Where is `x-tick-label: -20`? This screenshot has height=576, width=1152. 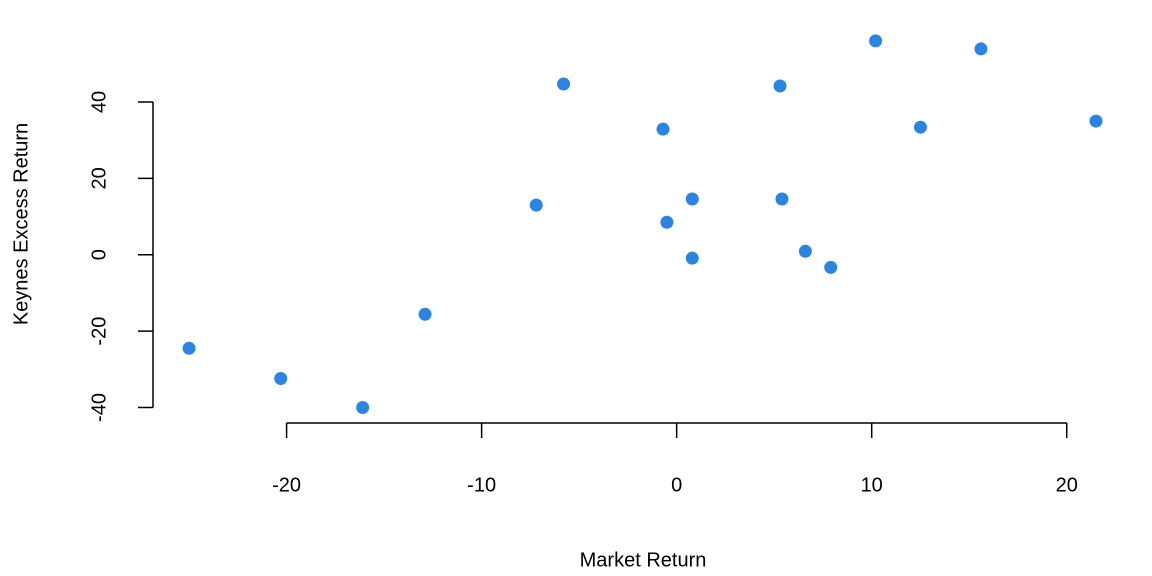
x-tick-label: -20 is located at coordinates (286, 485).